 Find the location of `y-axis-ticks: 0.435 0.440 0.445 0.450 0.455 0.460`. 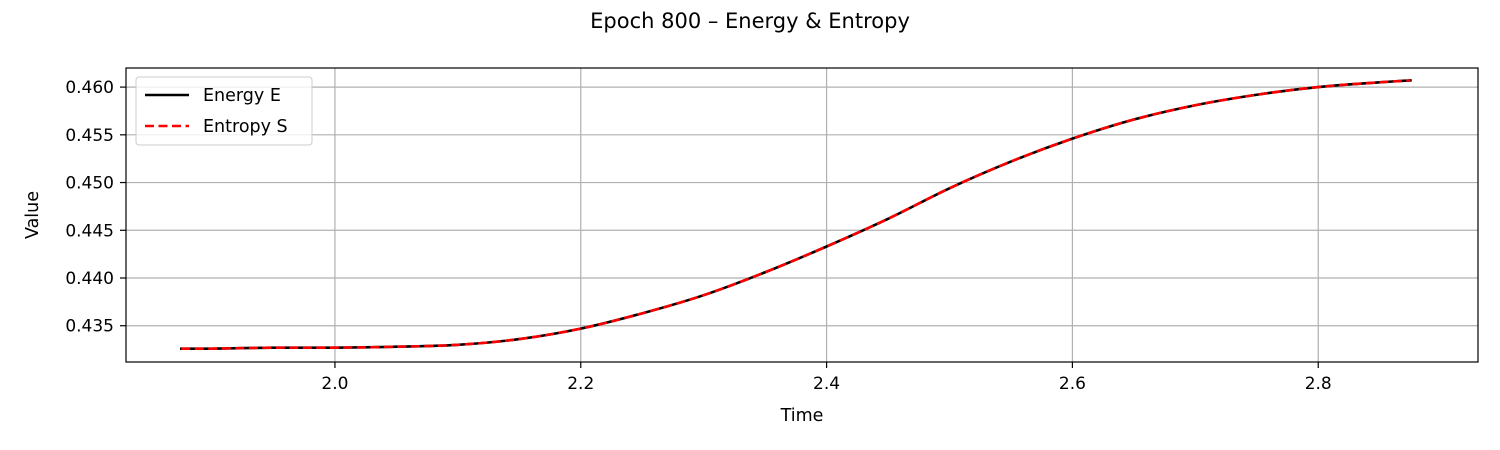

y-axis-ticks: 0.435 0.440 0.445 0.450 0.455 0.460 is located at coordinates (95, 207).